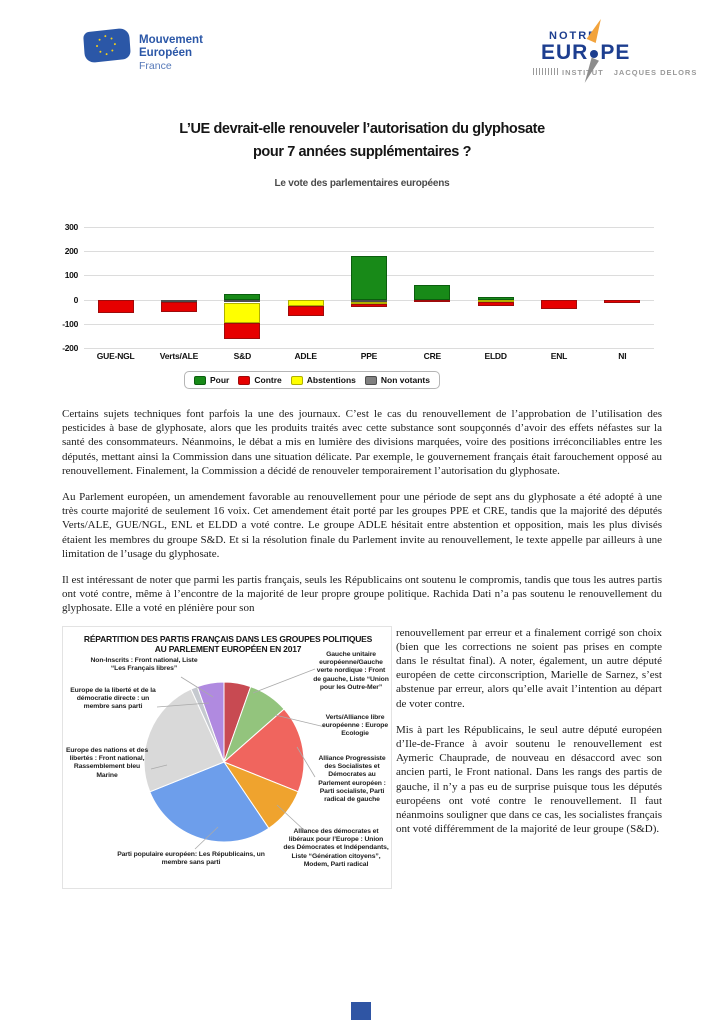 This screenshot has width=724, height=1024. I want to click on x-category-label: S&D, so click(242, 356).